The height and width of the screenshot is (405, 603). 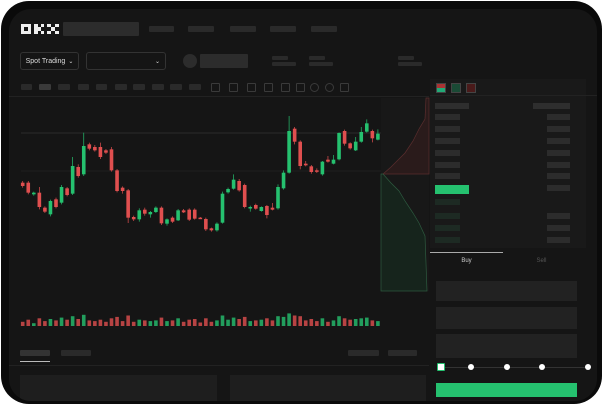 What do you see at coordinates (541, 261) in the screenshot?
I see `tab-sell: Sell` at bounding box center [541, 261].